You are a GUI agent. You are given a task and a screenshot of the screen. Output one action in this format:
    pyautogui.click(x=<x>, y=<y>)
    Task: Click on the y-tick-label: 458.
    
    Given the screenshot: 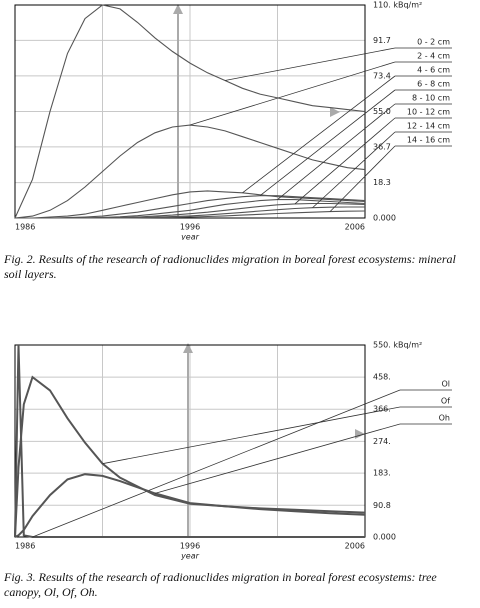 What is the action you would take?
    pyautogui.click(x=382, y=377)
    